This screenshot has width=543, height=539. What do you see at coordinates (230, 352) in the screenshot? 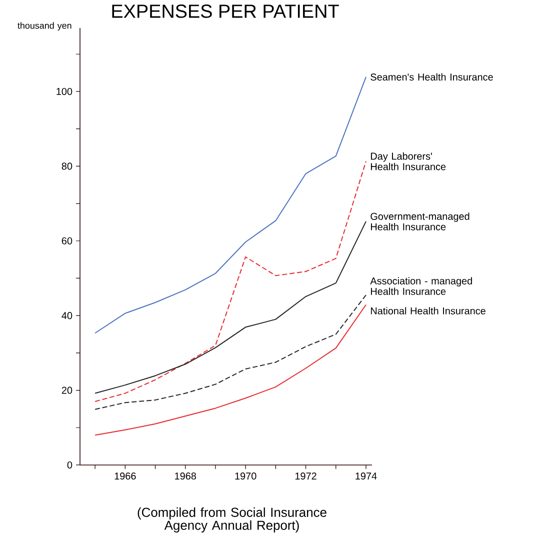
I see `line-series` at bounding box center [230, 352].